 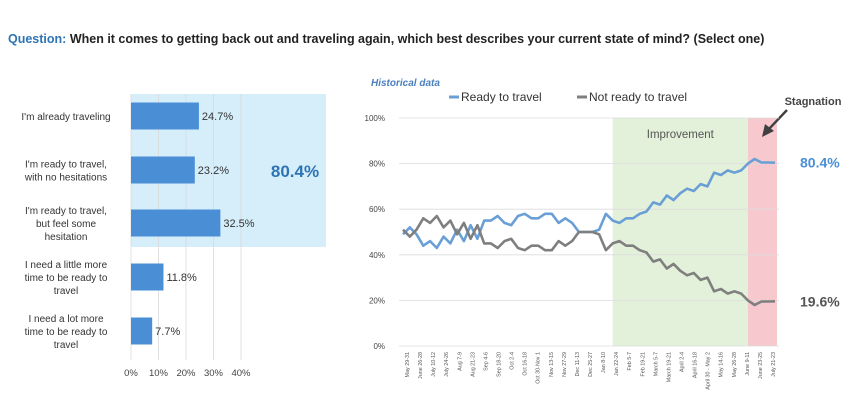 What do you see at coordinates (513, 361) in the screenshot?
I see `x-tick-label: Oct 2-4` at bounding box center [513, 361].